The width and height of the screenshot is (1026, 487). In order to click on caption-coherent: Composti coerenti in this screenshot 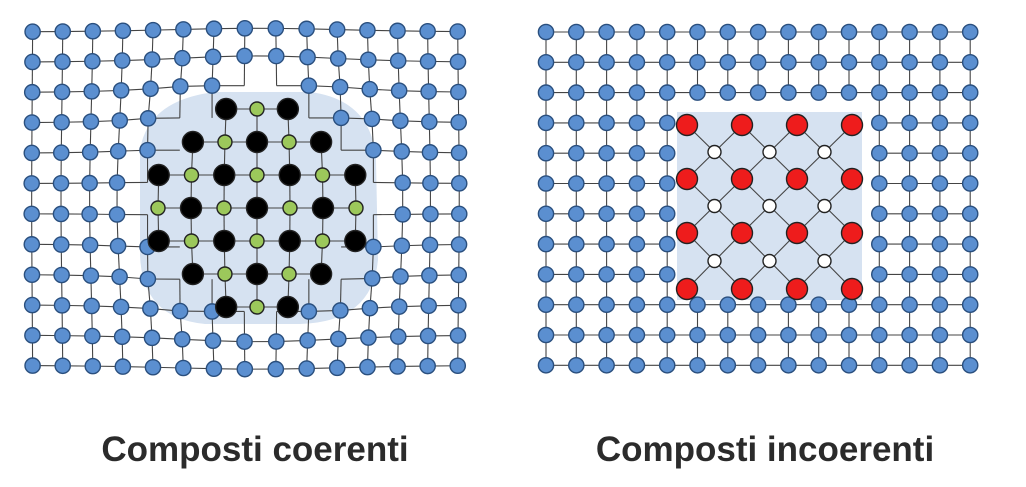, I will do `click(255, 449)`.